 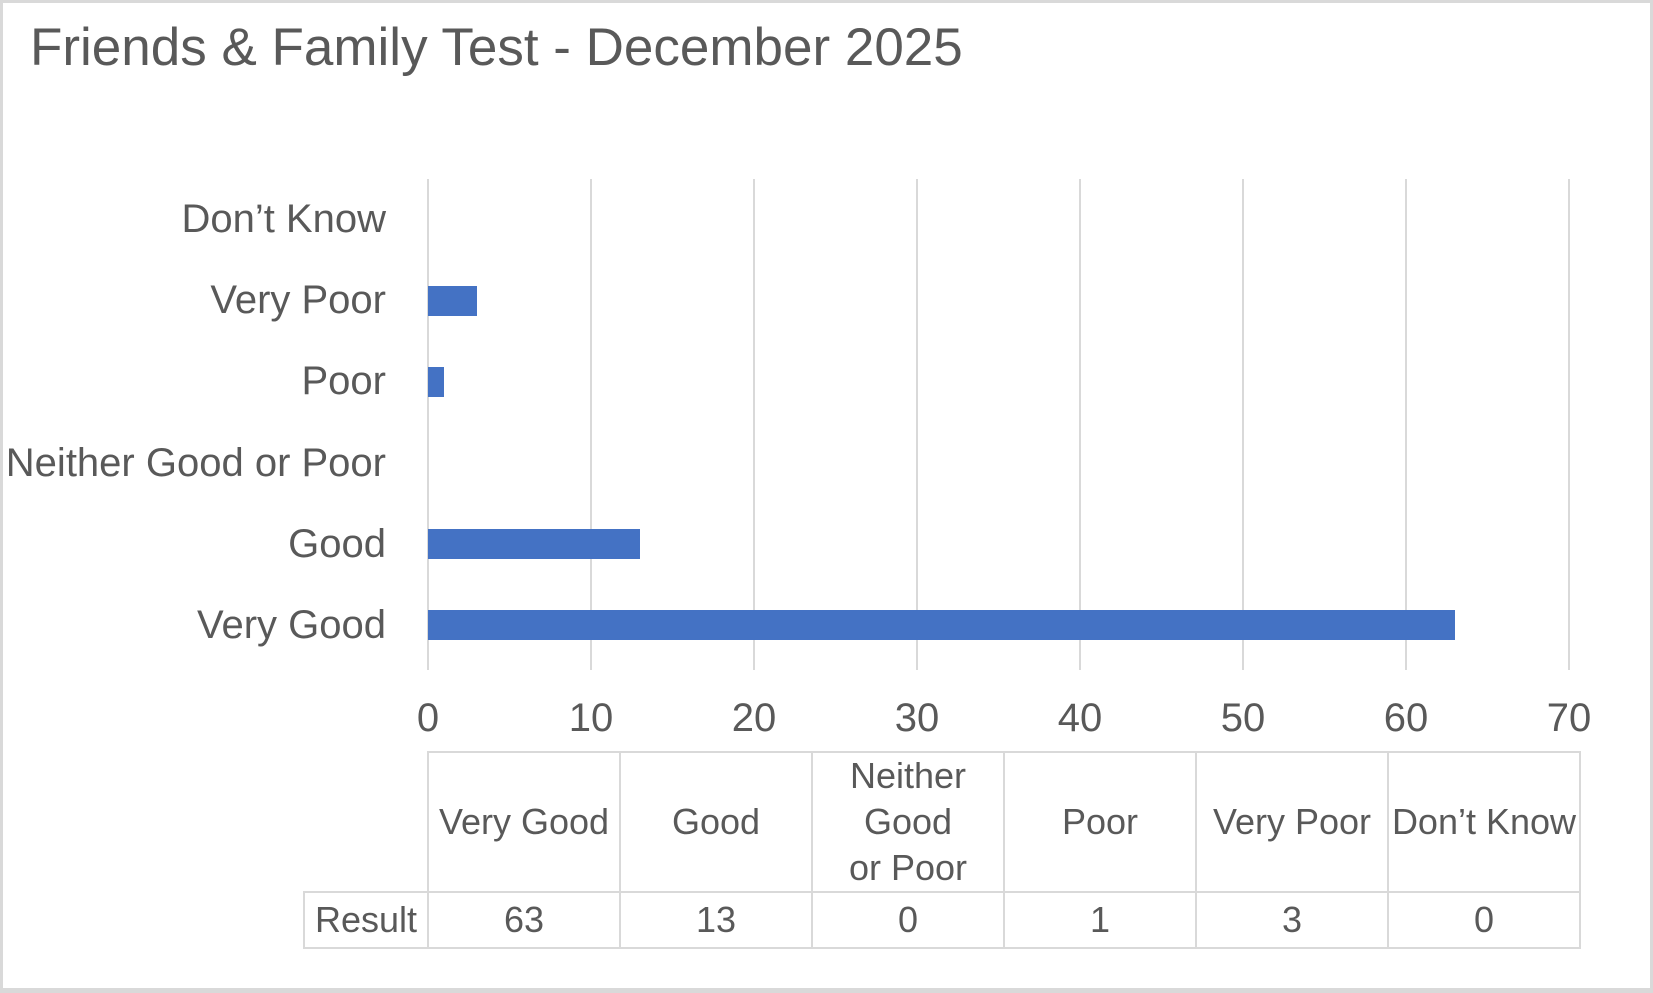 What do you see at coordinates (428, 718) in the screenshot?
I see `value-axis-tick-label: 0` at bounding box center [428, 718].